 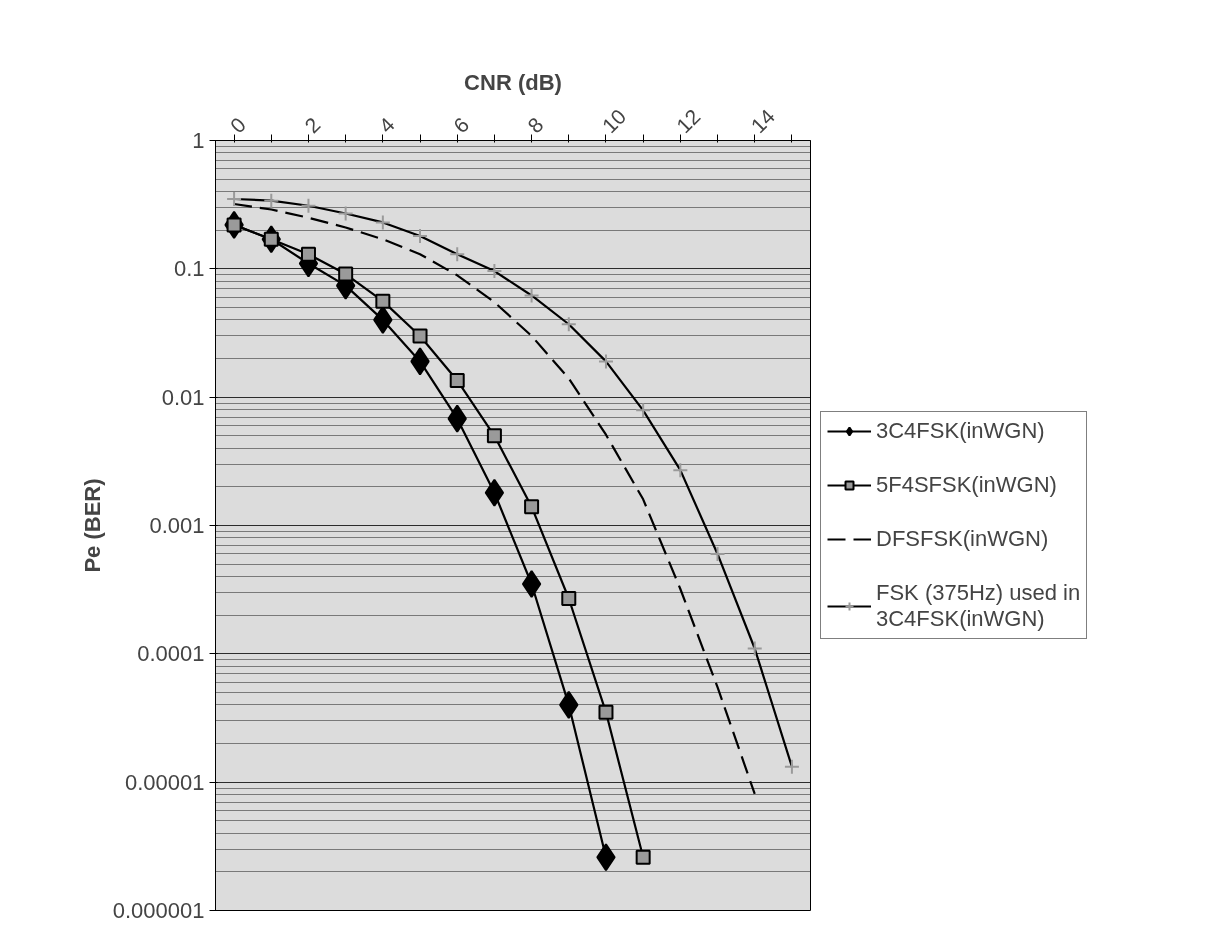 I want to click on legend-label: 3C4FSK(inWGN), so click(x=960, y=431).